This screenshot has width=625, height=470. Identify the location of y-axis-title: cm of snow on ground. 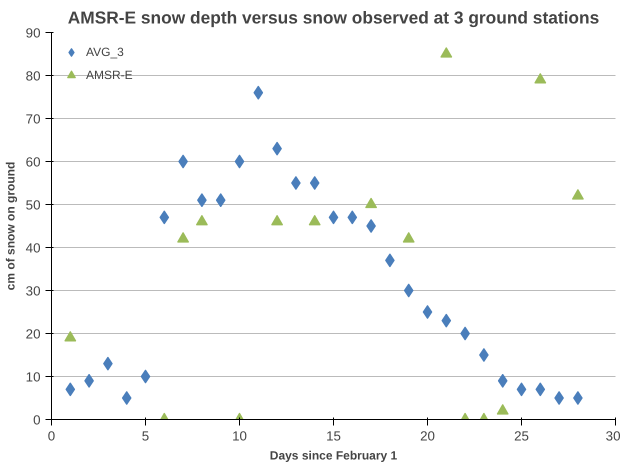
(11, 226).